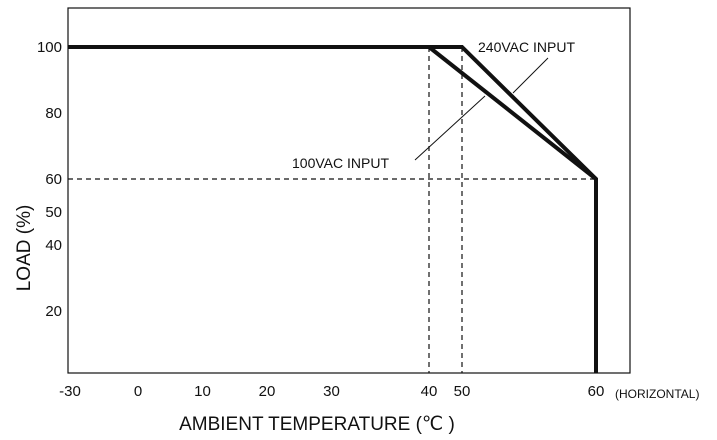  Describe the element at coordinates (53, 212) in the screenshot. I see `y-tick-label: 50` at that location.